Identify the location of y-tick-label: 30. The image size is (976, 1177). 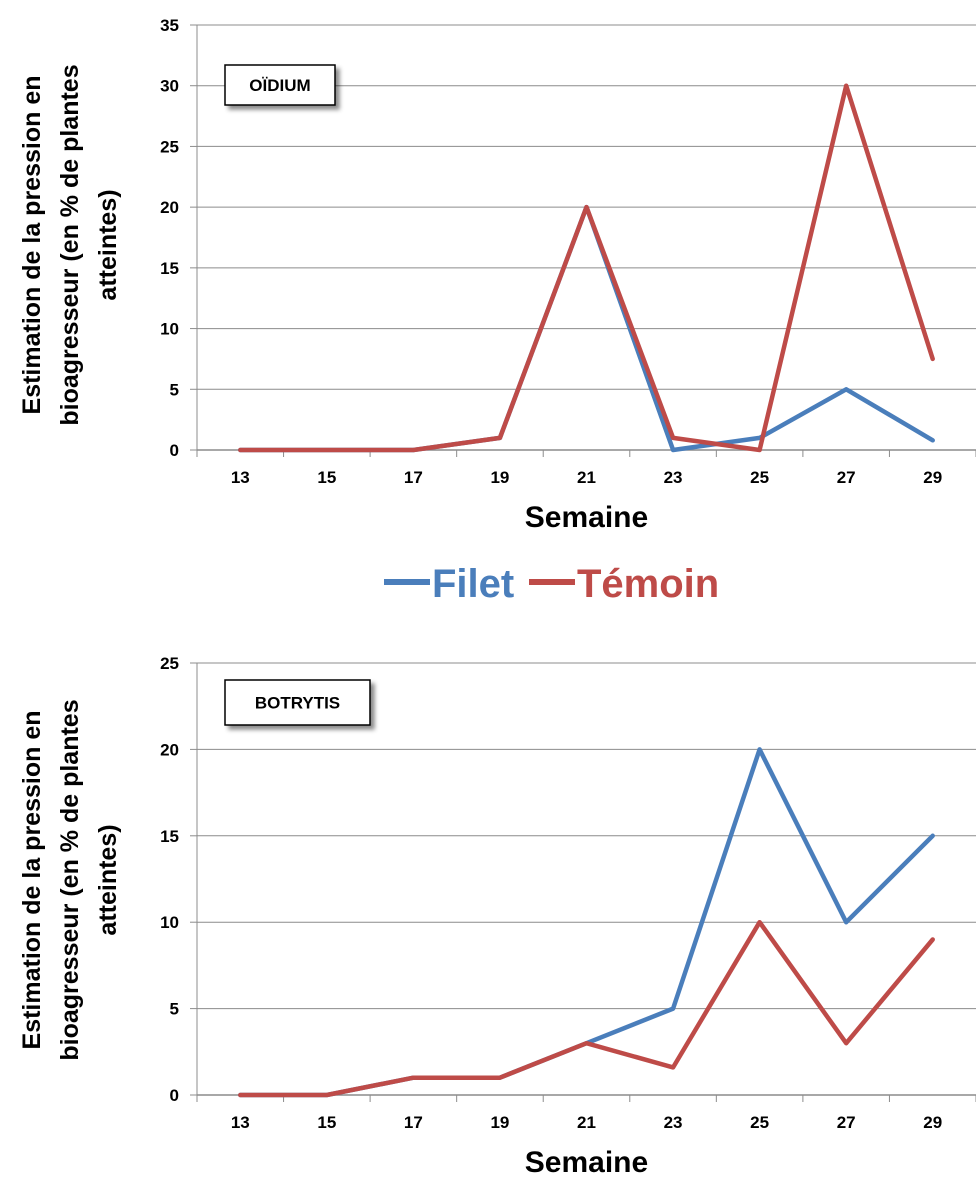
(169, 86).